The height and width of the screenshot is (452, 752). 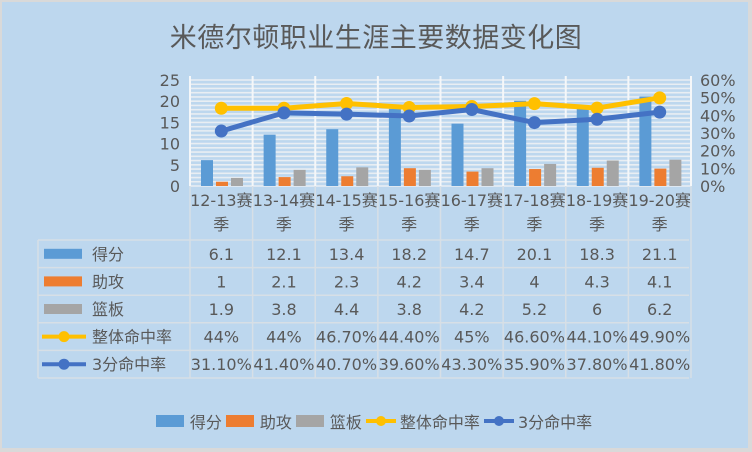 I want to click on line-fg-pct, so click(x=441, y=103).